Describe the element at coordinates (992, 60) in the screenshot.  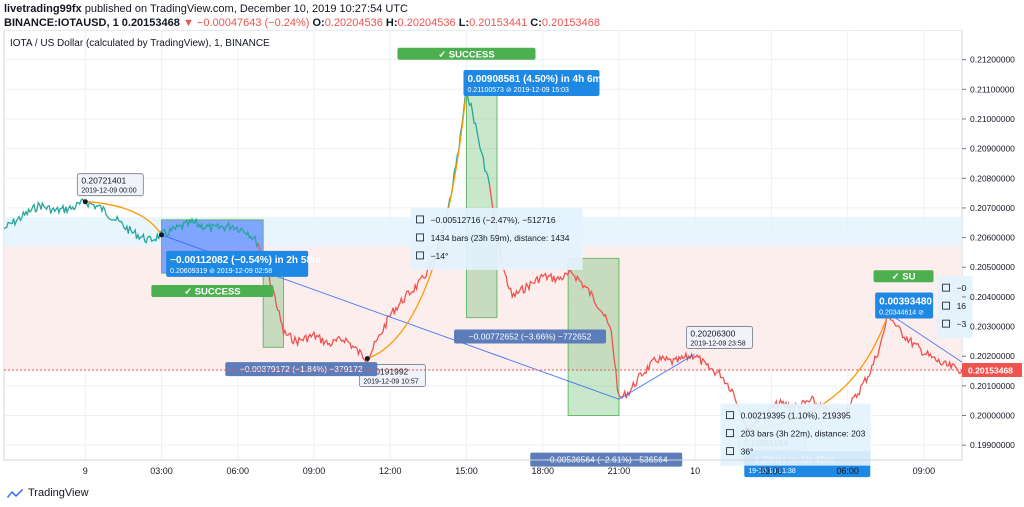
I see `y-tick-label: 0.21200000` at that location.